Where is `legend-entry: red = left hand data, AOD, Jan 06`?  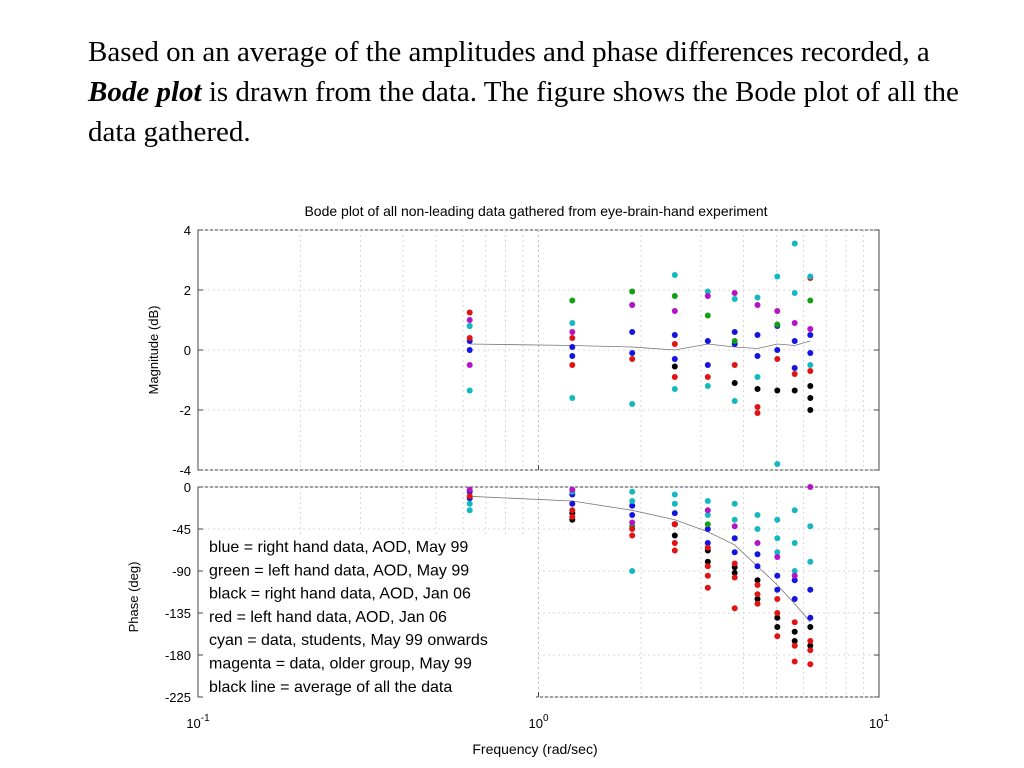
legend-entry: red = left hand data, AOD, Jan 06 is located at coordinates (328, 617).